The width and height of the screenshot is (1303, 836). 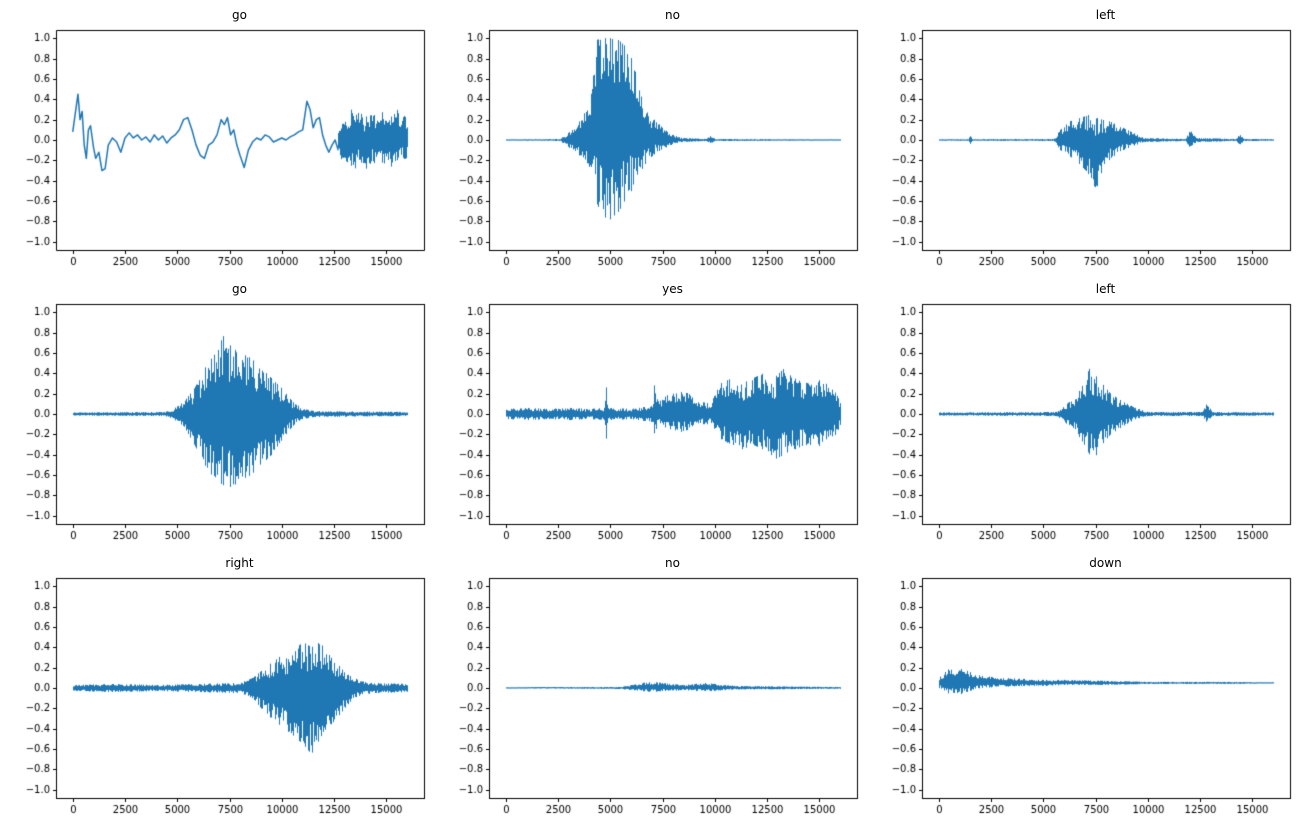 I want to click on subplot-6: right, so click(x=218, y=689).